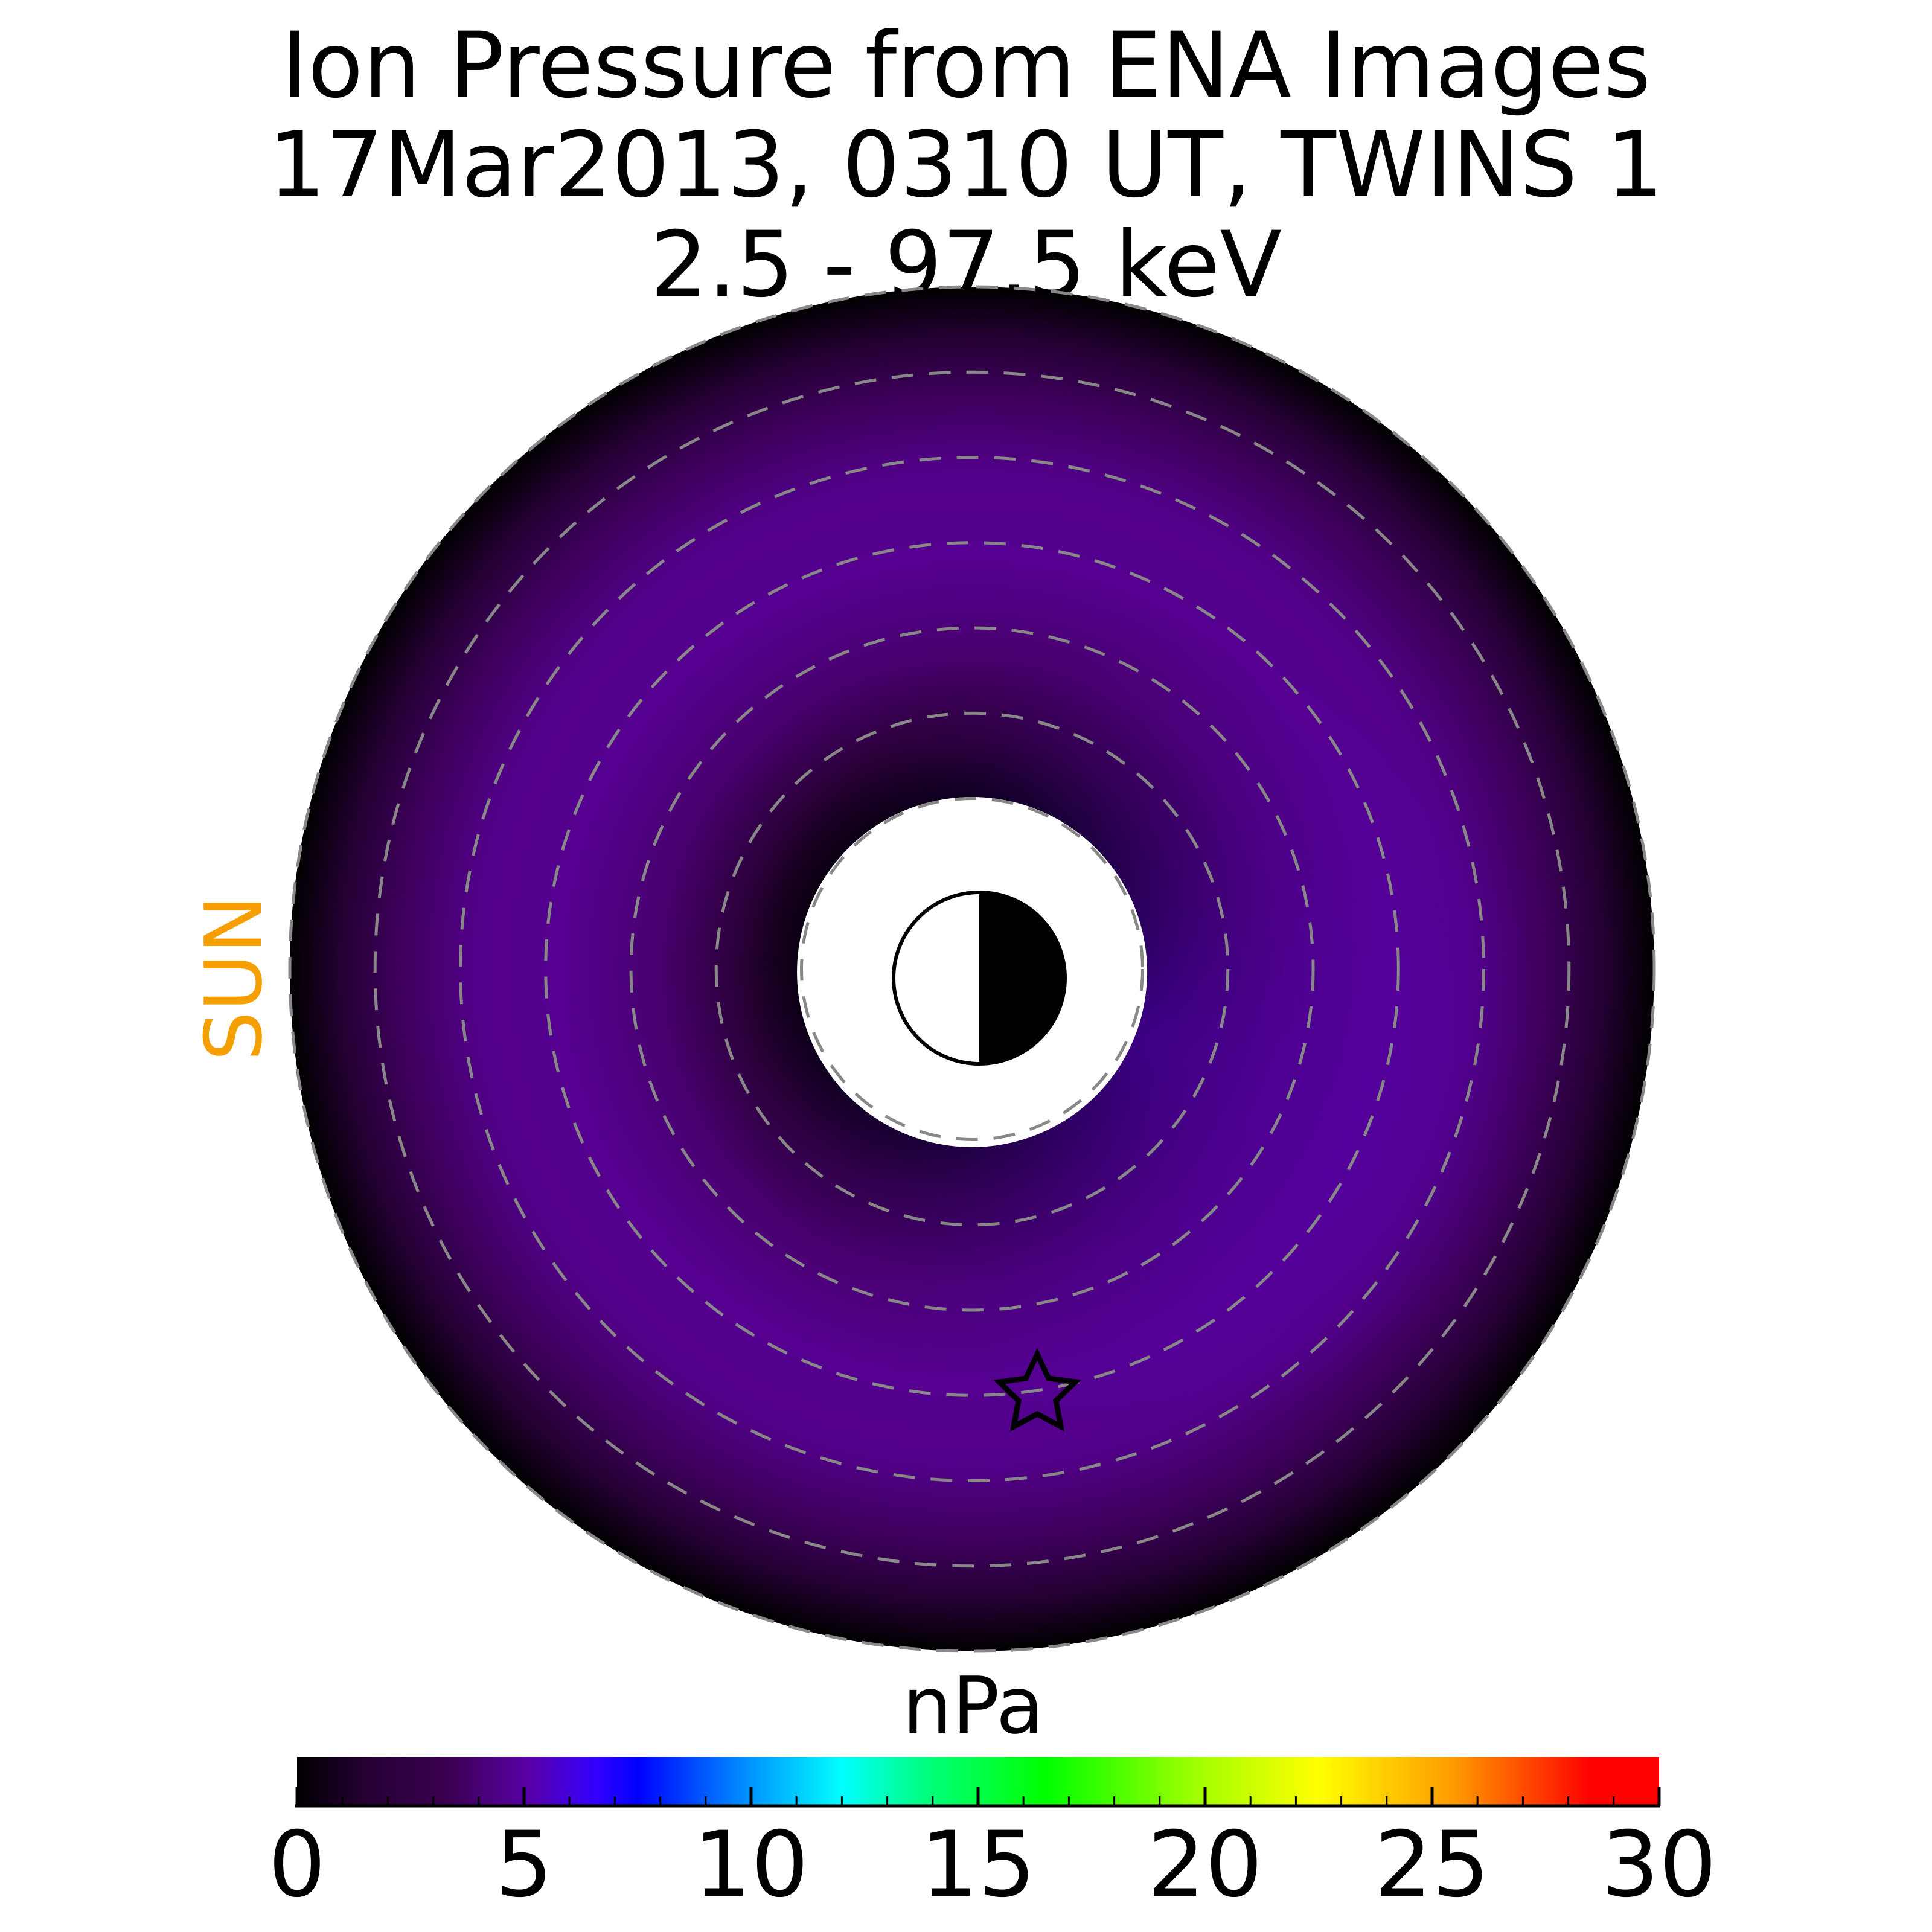 The image size is (1932, 1932). What do you see at coordinates (978, 1796) in the screenshot?
I see `colorbar-ticks` at bounding box center [978, 1796].